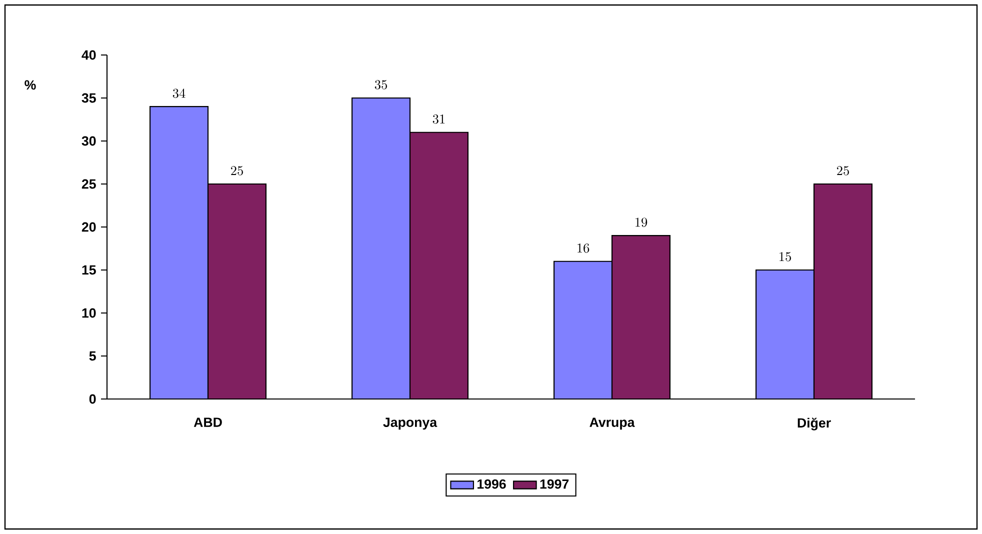 This screenshot has width=982, height=534. I want to click on y-tick-label: 40, so click(89, 55).